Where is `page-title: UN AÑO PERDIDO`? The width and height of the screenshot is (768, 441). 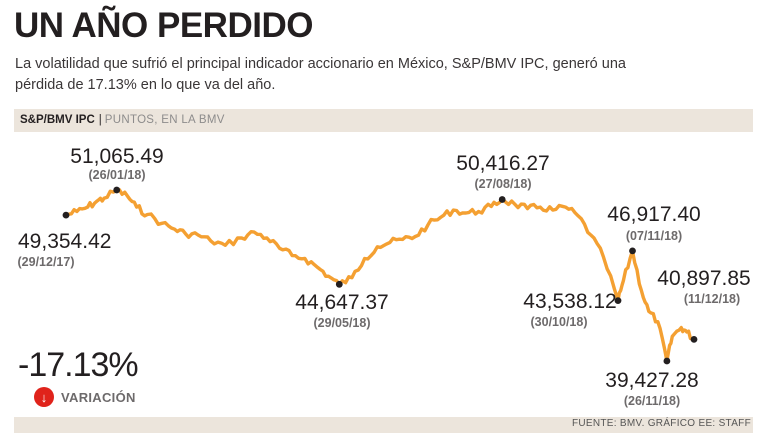
page-title: UN AÑO PERDIDO is located at coordinates (163, 25).